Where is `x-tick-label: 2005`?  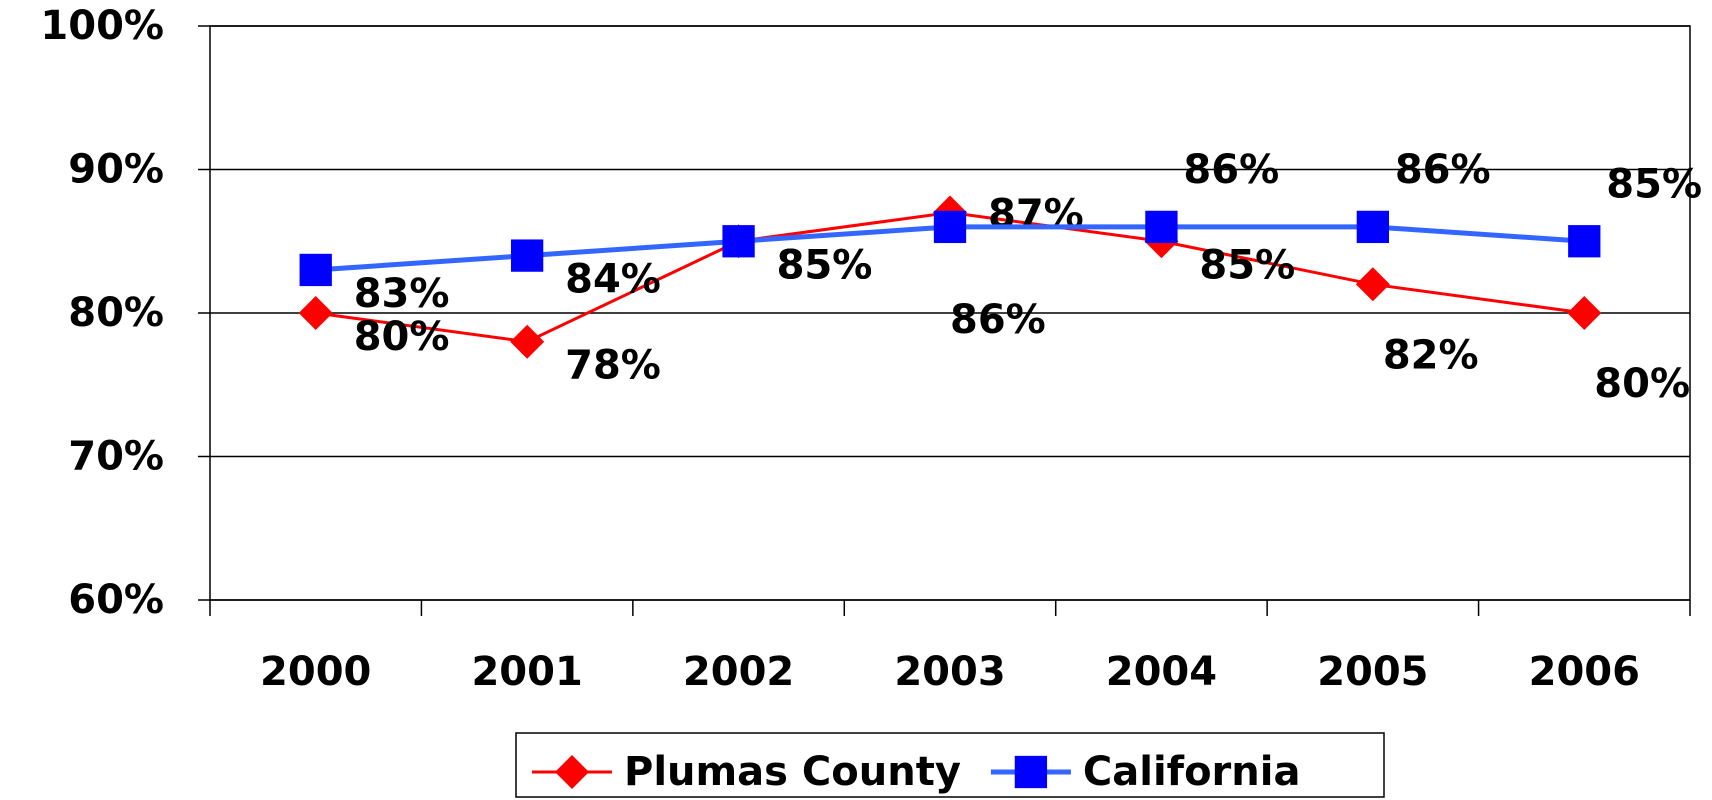 x-tick-label: 2005 is located at coordinates (1372, 672).